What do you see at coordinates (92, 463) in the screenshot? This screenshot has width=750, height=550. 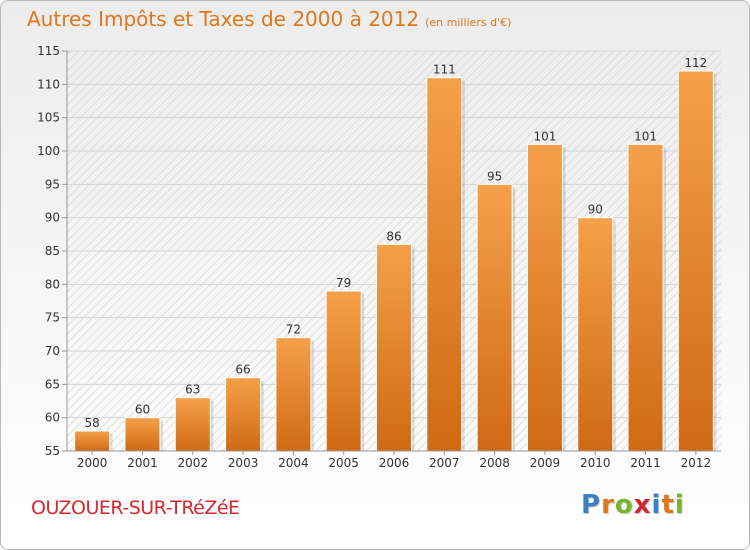 I see `x-tick-label-2000: 2000` at bounding box center [92, 463].